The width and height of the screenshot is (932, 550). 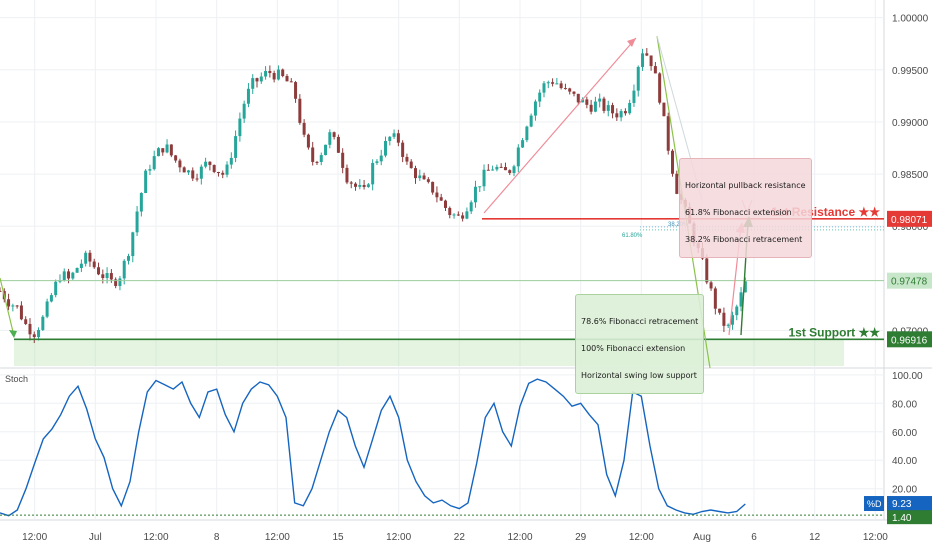 I want to click on stoch-title: Stoch, so click(x=16, y=379).